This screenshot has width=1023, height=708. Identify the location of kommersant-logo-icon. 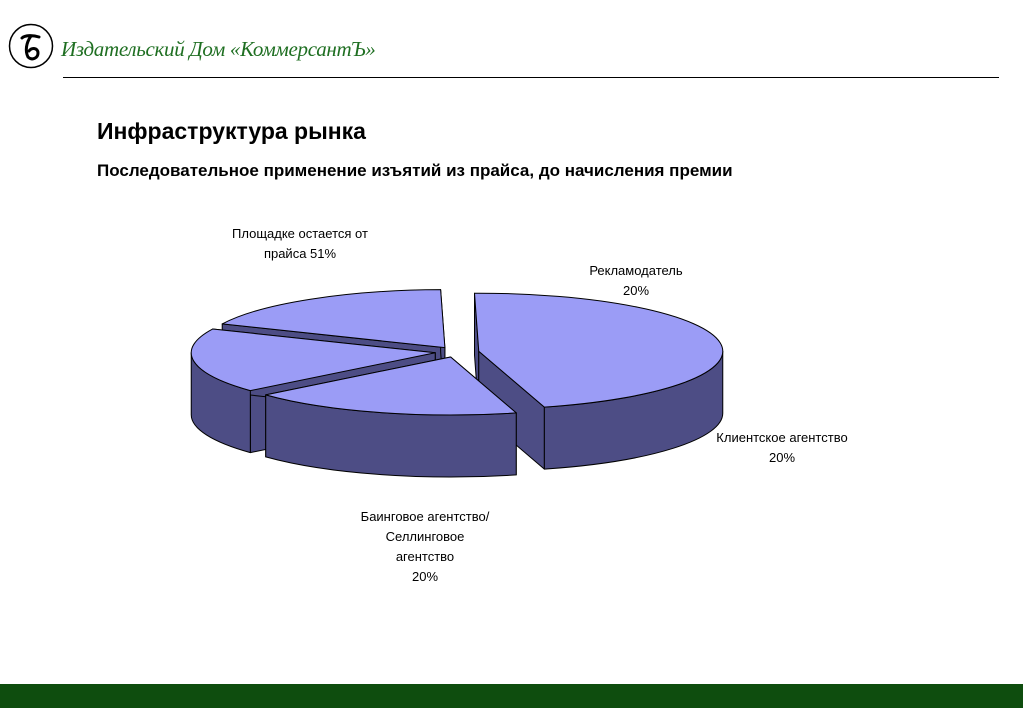
(31, 46).